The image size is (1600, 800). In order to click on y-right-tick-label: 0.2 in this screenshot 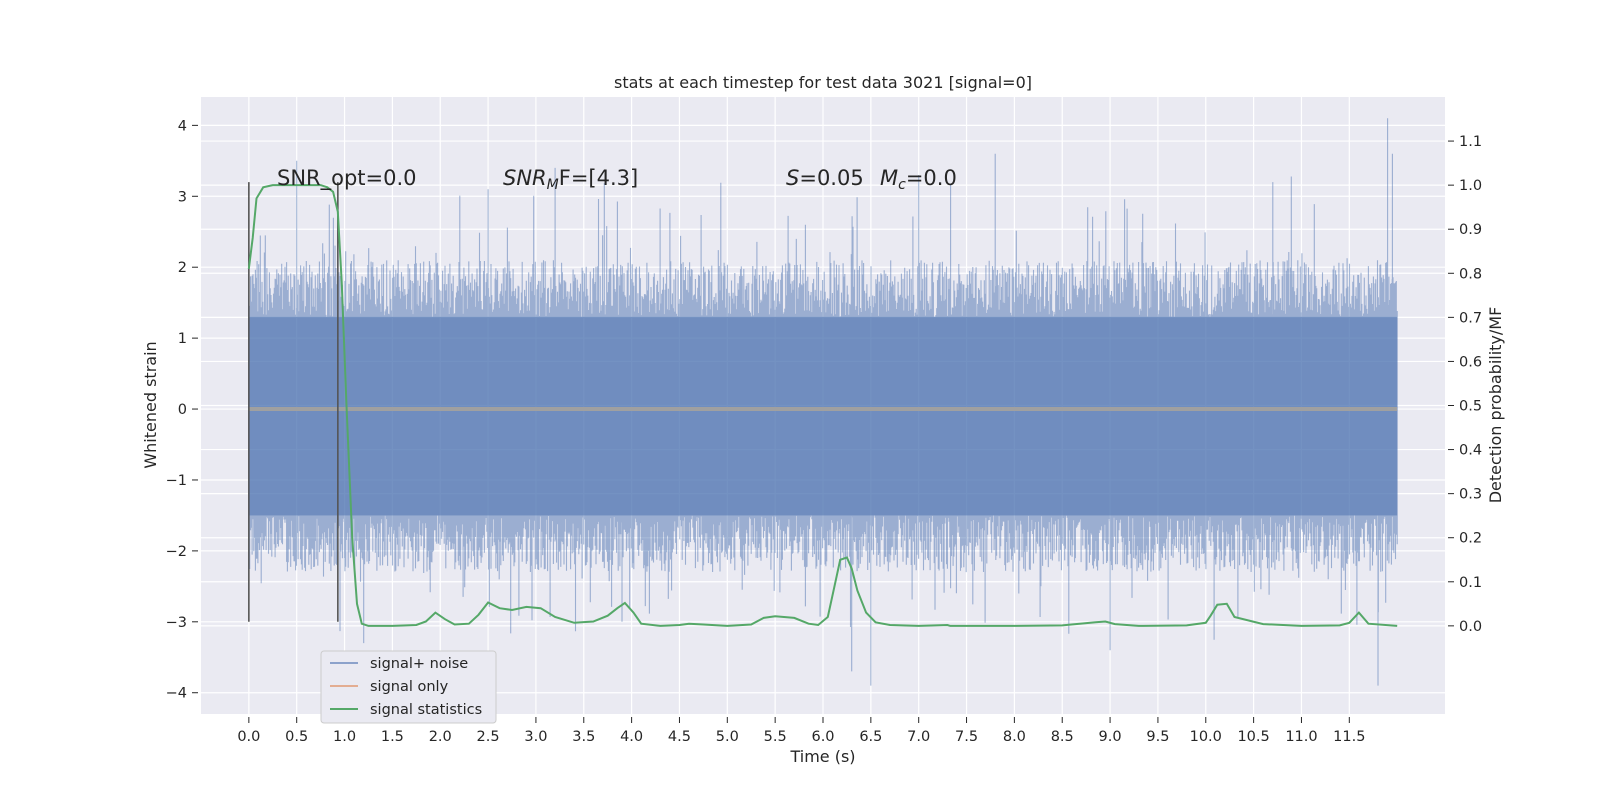, I will do `click(1470, 539)`.